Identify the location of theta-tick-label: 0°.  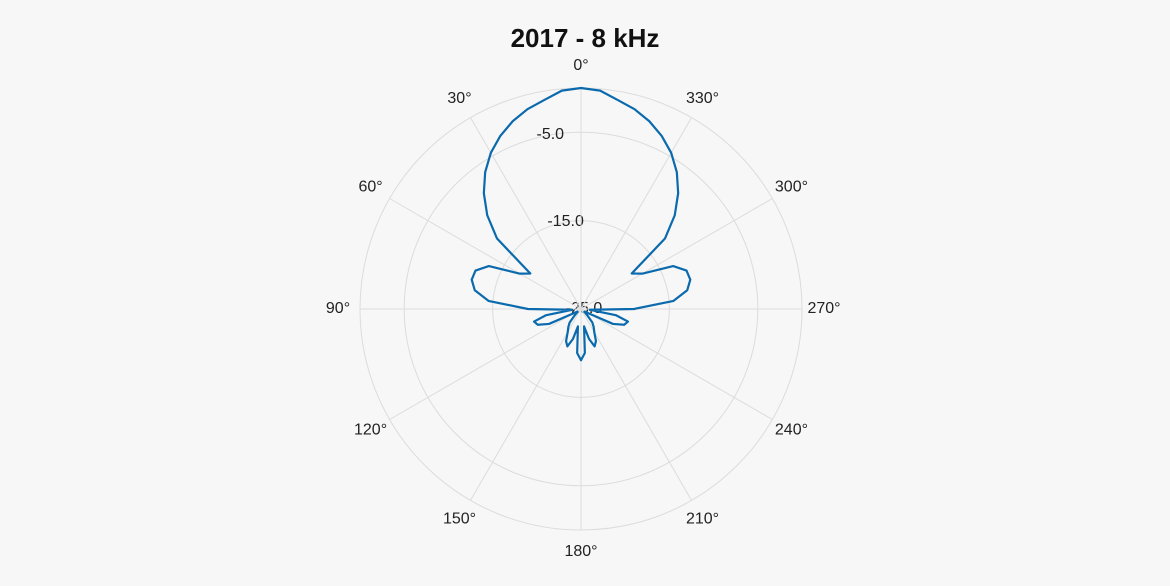
(580, 65).